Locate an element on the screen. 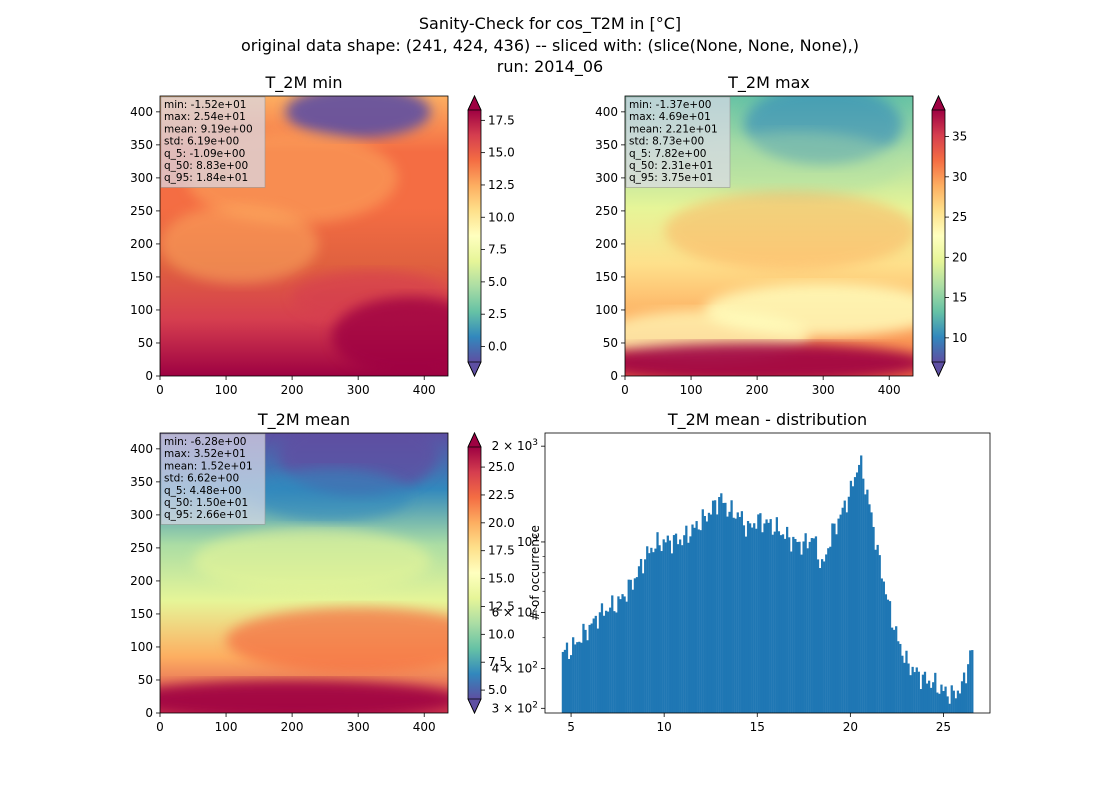 The width and height of the screenshot is (1100, 800). colorbar-tick-label: 15.0 is located at coordinates (501, 579).